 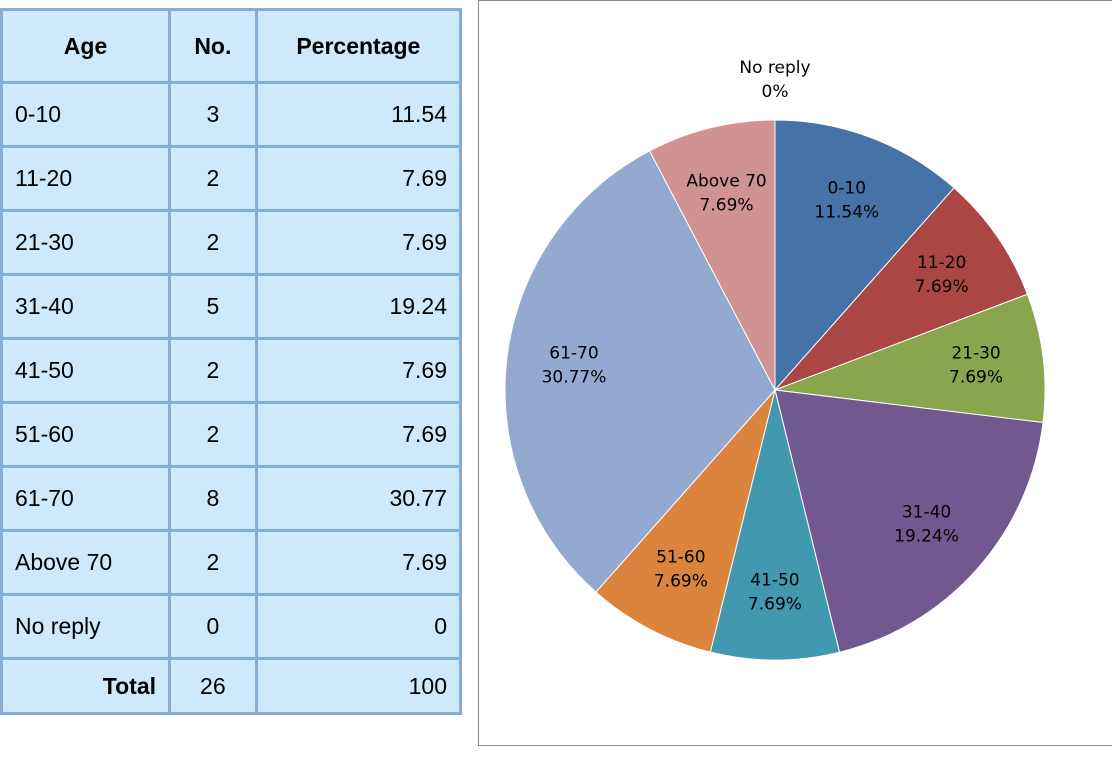 I want to click on table-row: 11-20 2 7.69, so click(x=231, y=178).